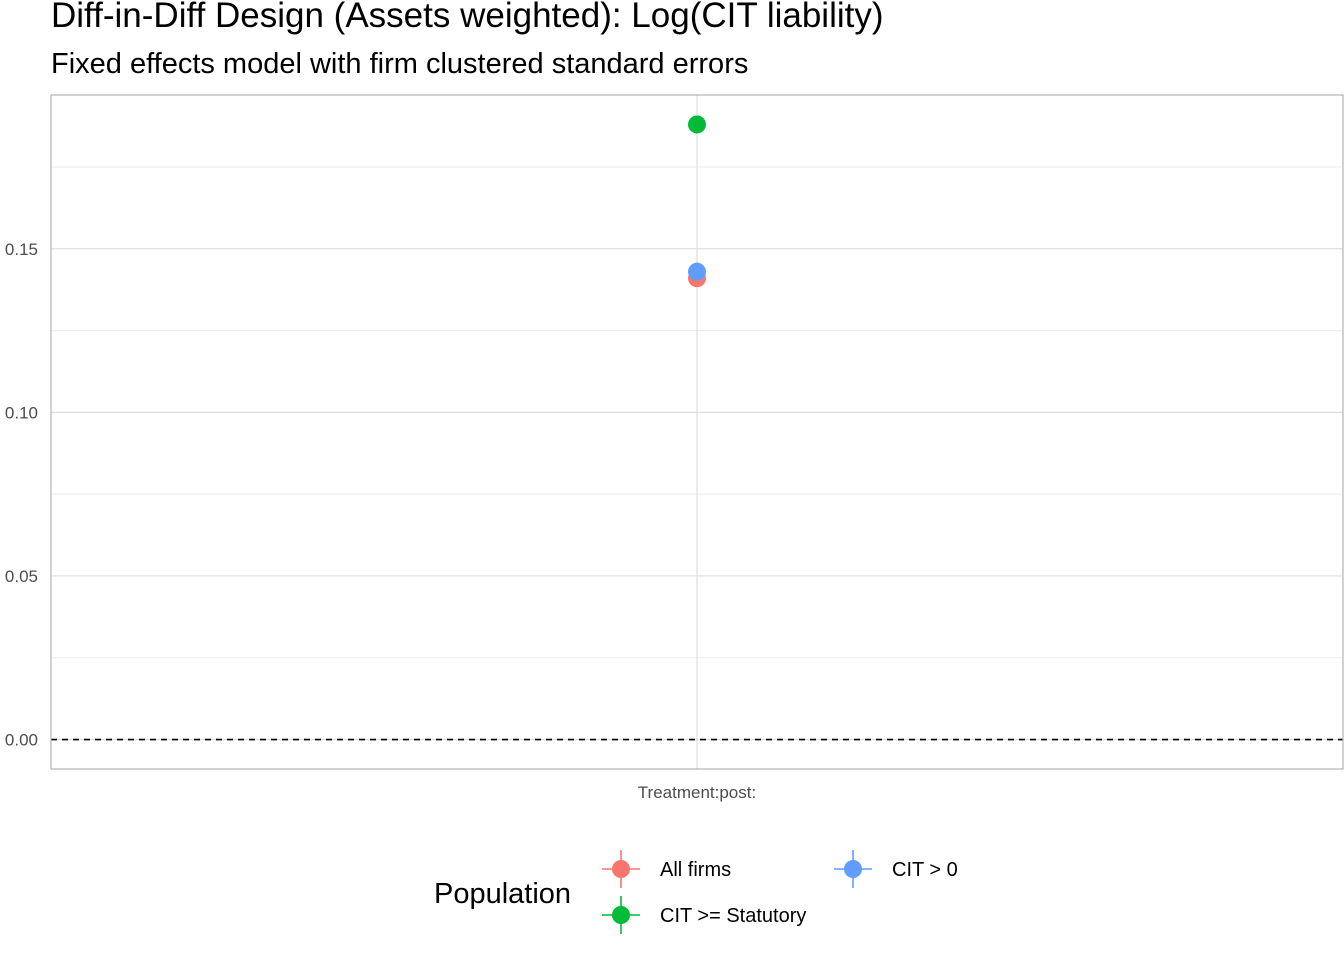  What do you see at coordinates (21, 495) in the screenshot?
I see `y-axis-ticks: 0.00 0.05 0.10 0.15` at bounding box center [21, 495].